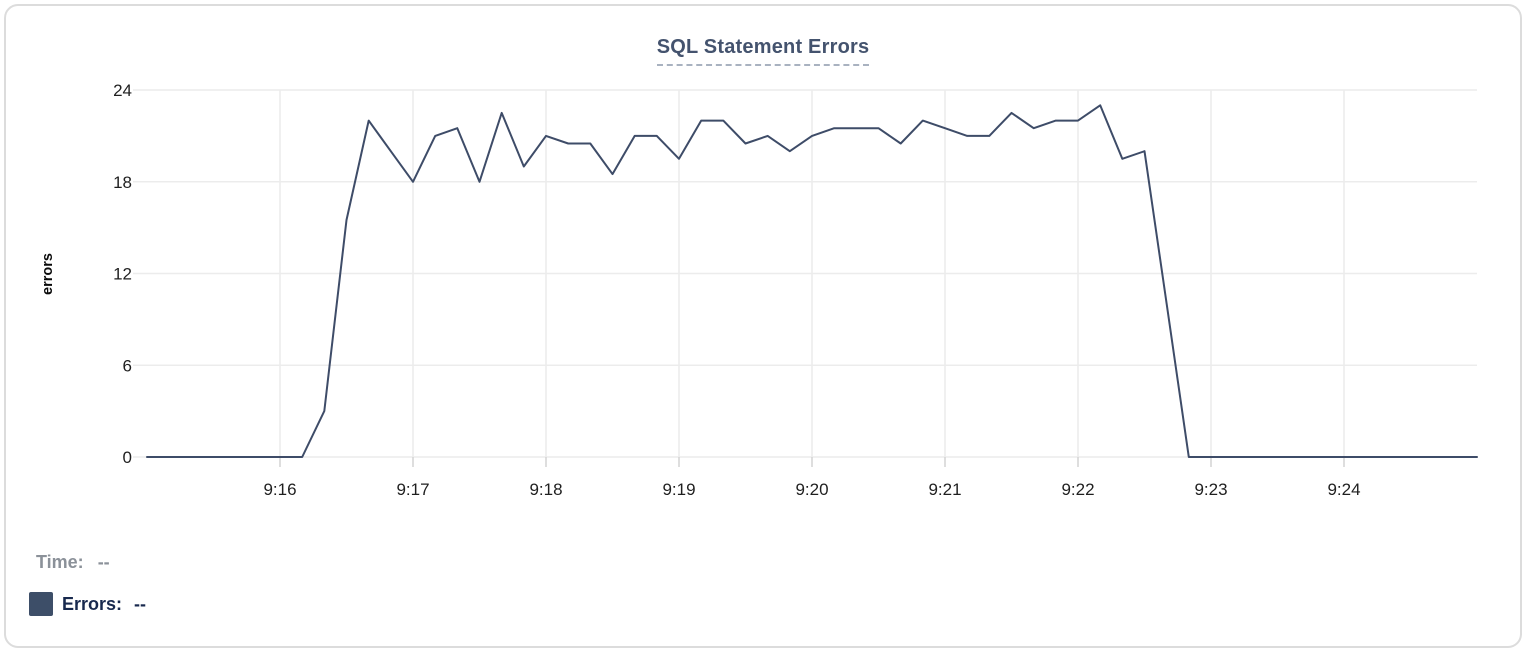 This screenshot has width=1528, height=652. I want to click on x-tick-labels: 9:16 9:17 9:18 9:19 9:20 9:21 9:22 9:23 9:24, so click(811, 489).